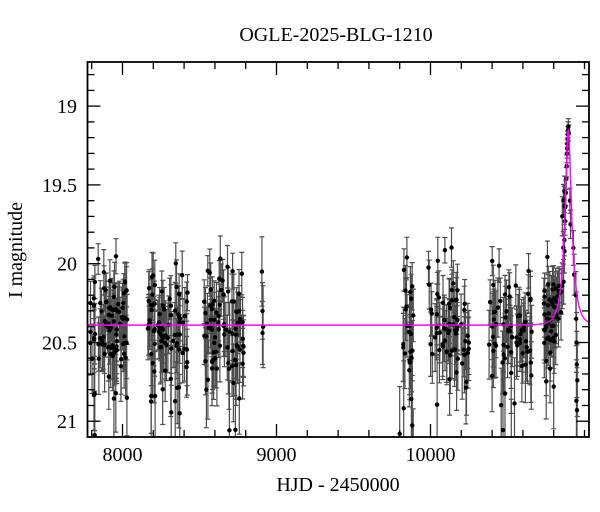  Describe the element at coordinates (431, 455) in the screenshot. I see `x-tick-label-10000: 10000` at that location.